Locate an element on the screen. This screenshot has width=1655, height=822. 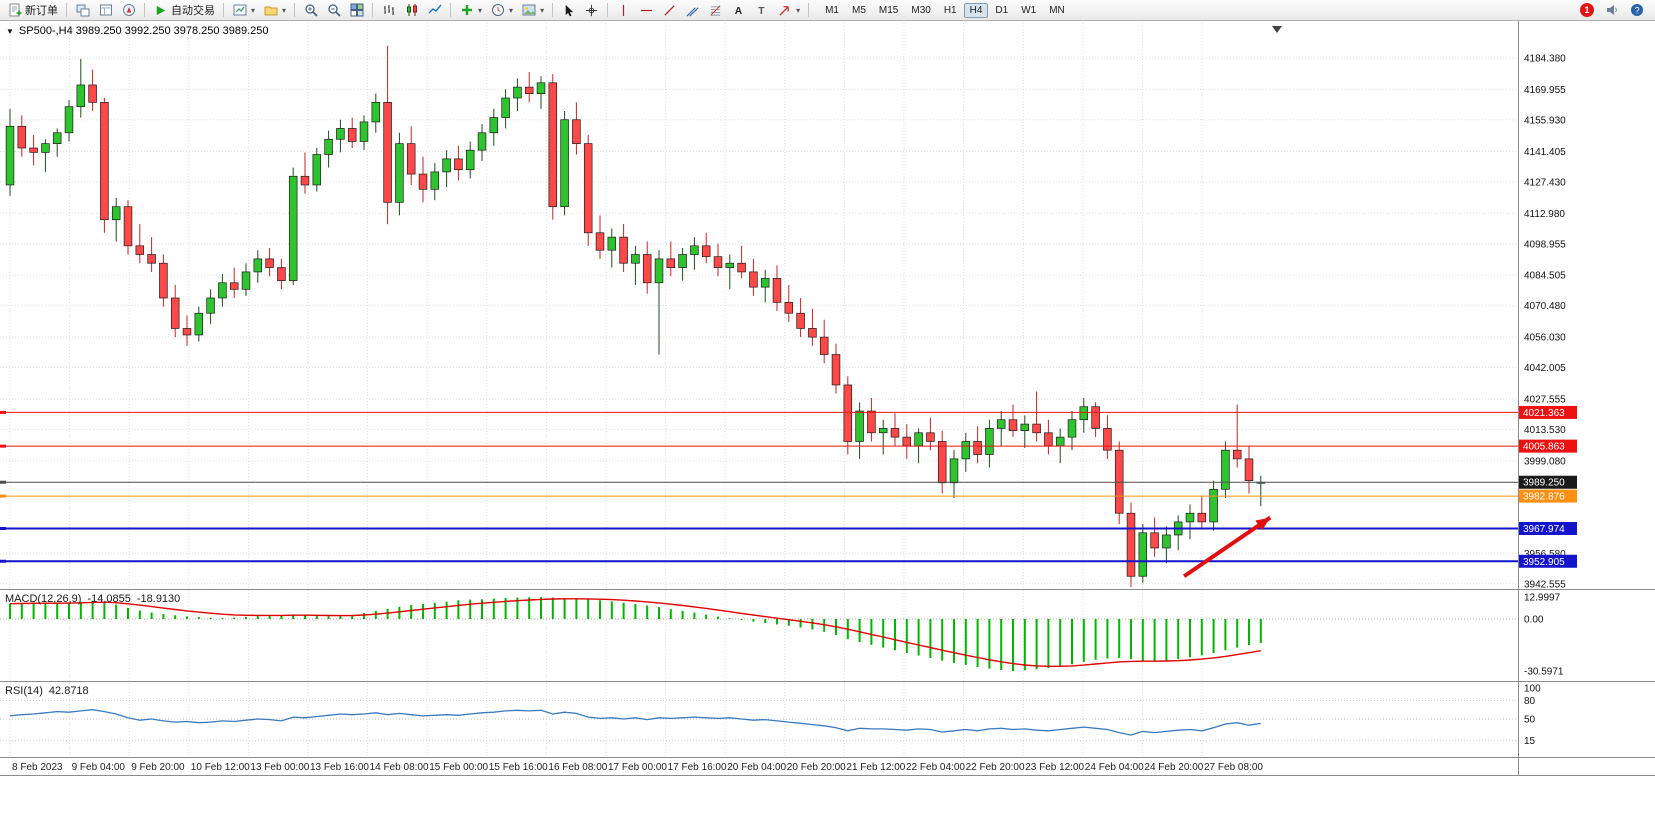
market-watch-button is located at coordinates (105, 10).